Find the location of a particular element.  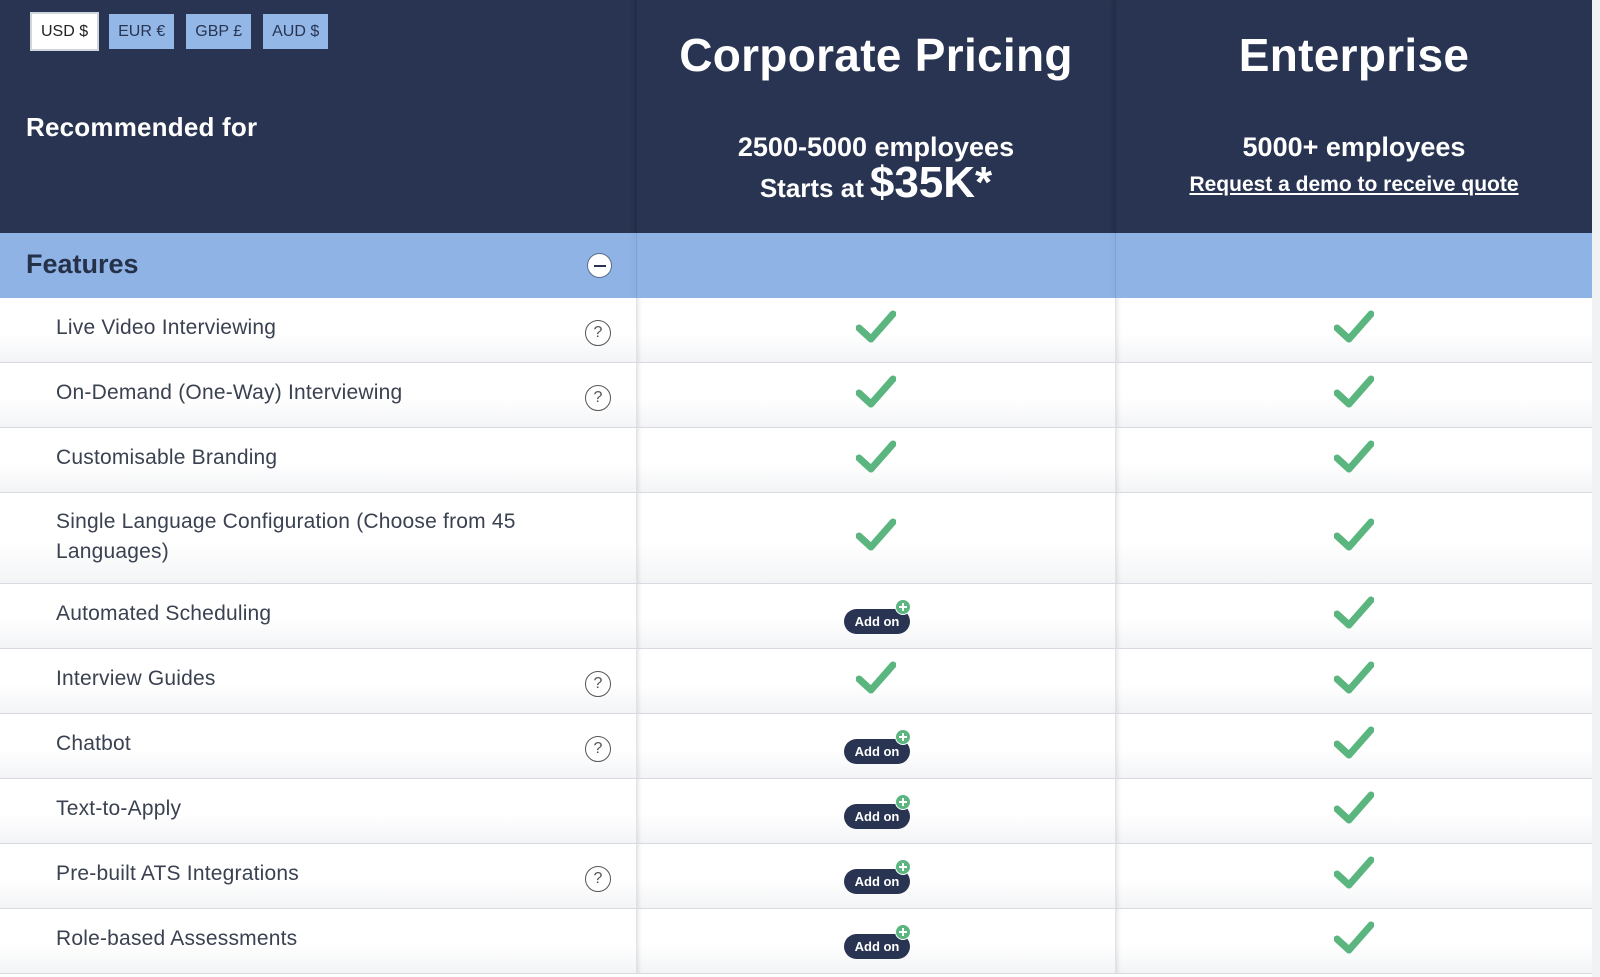

feature-row: Text-to-Apply Add on is located at coordinates (796, 811).